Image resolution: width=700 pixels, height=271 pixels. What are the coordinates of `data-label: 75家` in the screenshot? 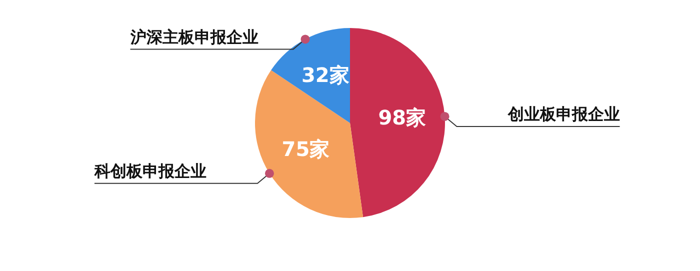 It's located at (306, 148).